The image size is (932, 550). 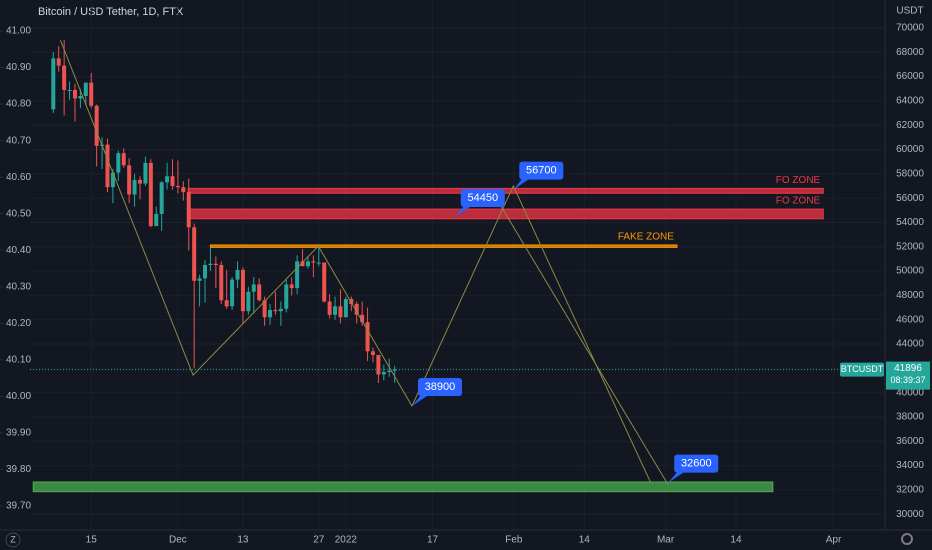 What do you see at coordinates (910, 101) in the screenshot?
I see `y-tick-label: 64000` at bounding box center [910, 101].